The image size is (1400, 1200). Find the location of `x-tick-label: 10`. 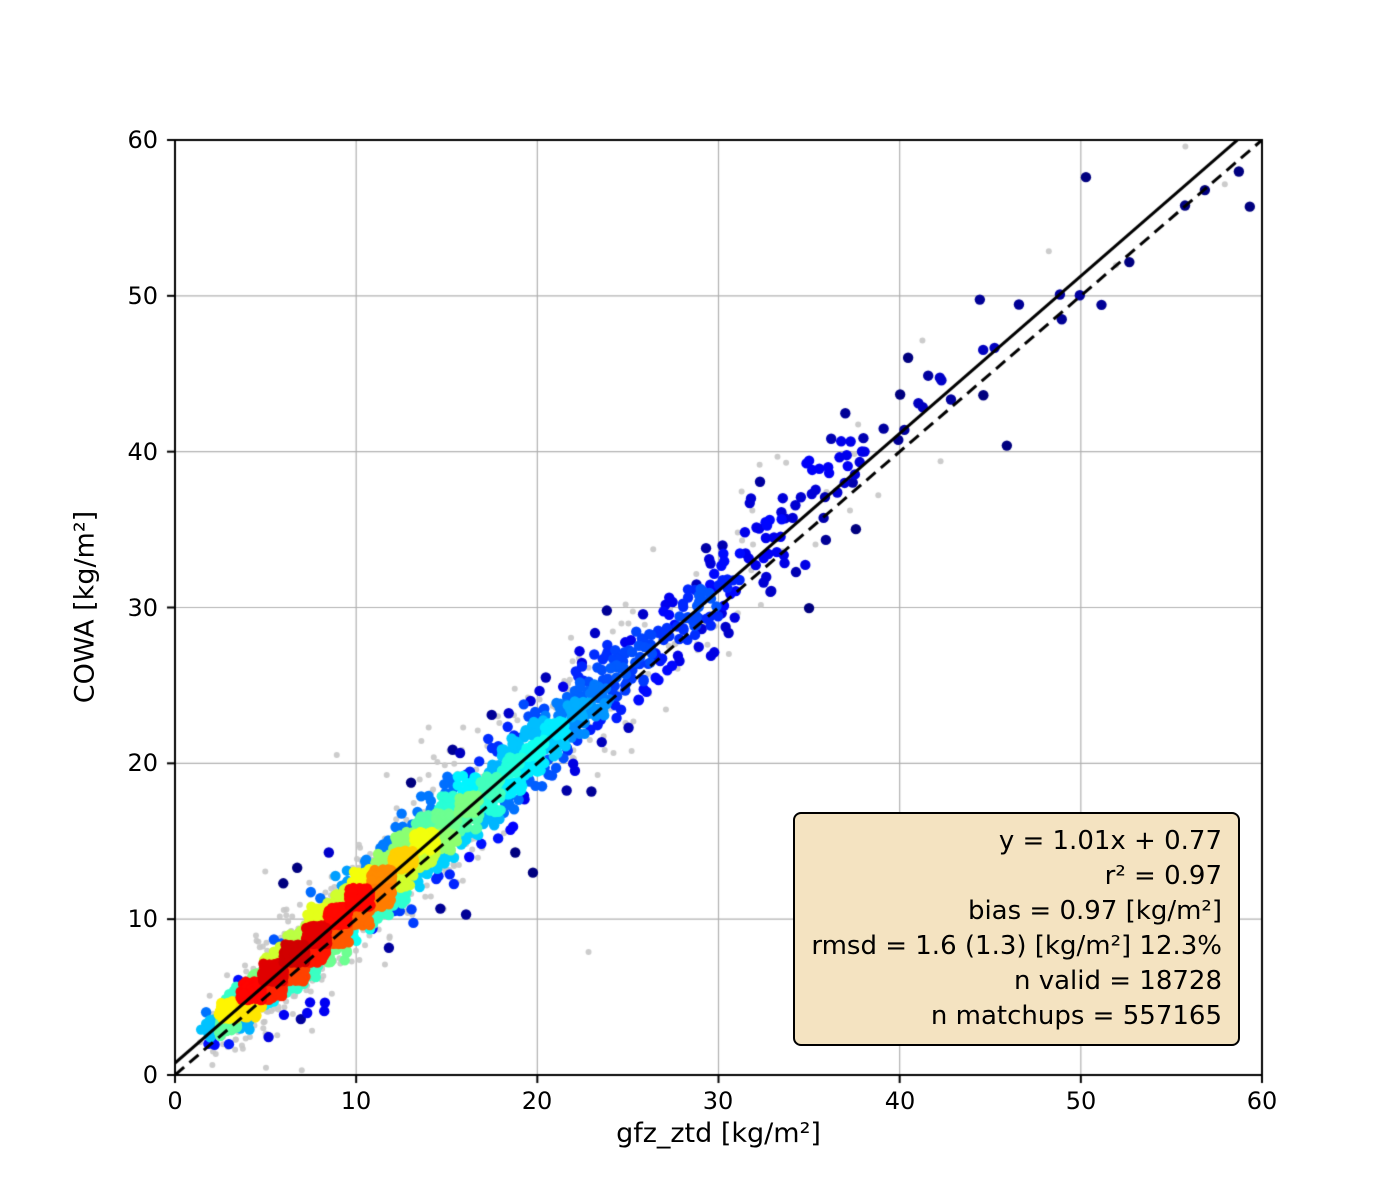

x-tick-label: 10 is located at coordinates (356, 1101).